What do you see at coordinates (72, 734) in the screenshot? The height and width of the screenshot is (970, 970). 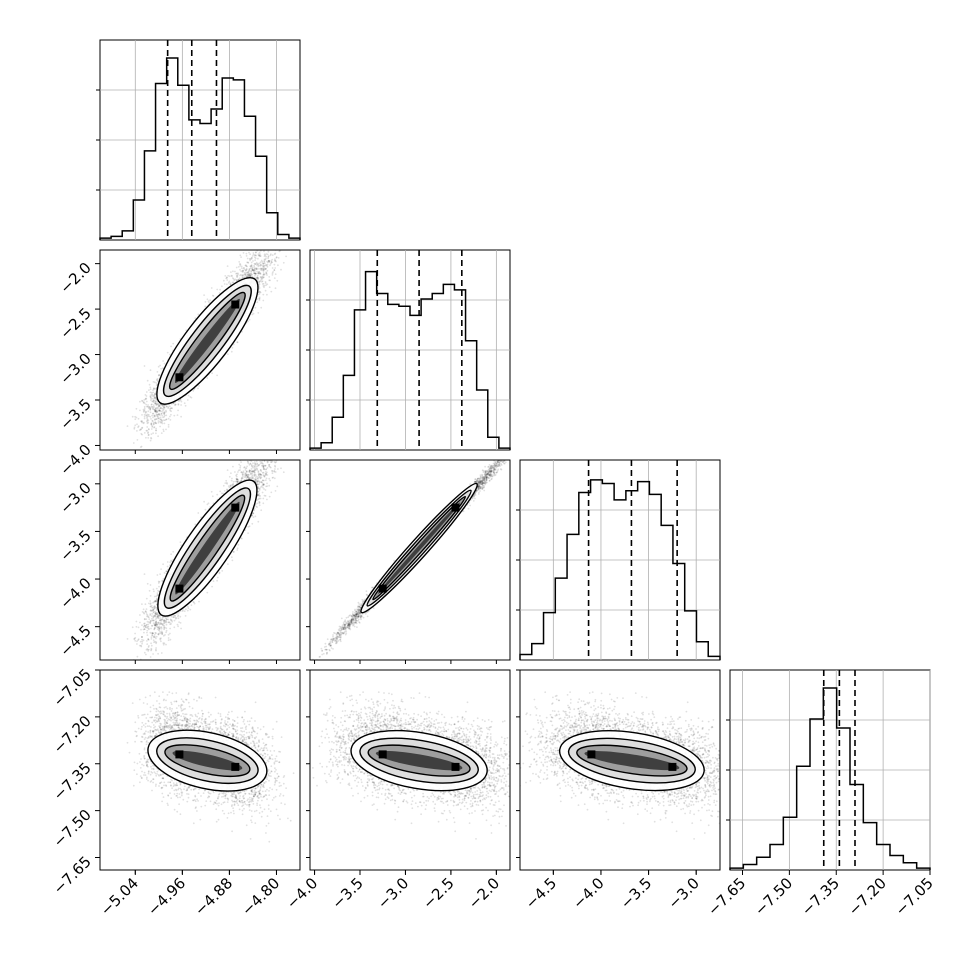 I see `y-tick-label: −7.20` at bounding box center [72, 734].